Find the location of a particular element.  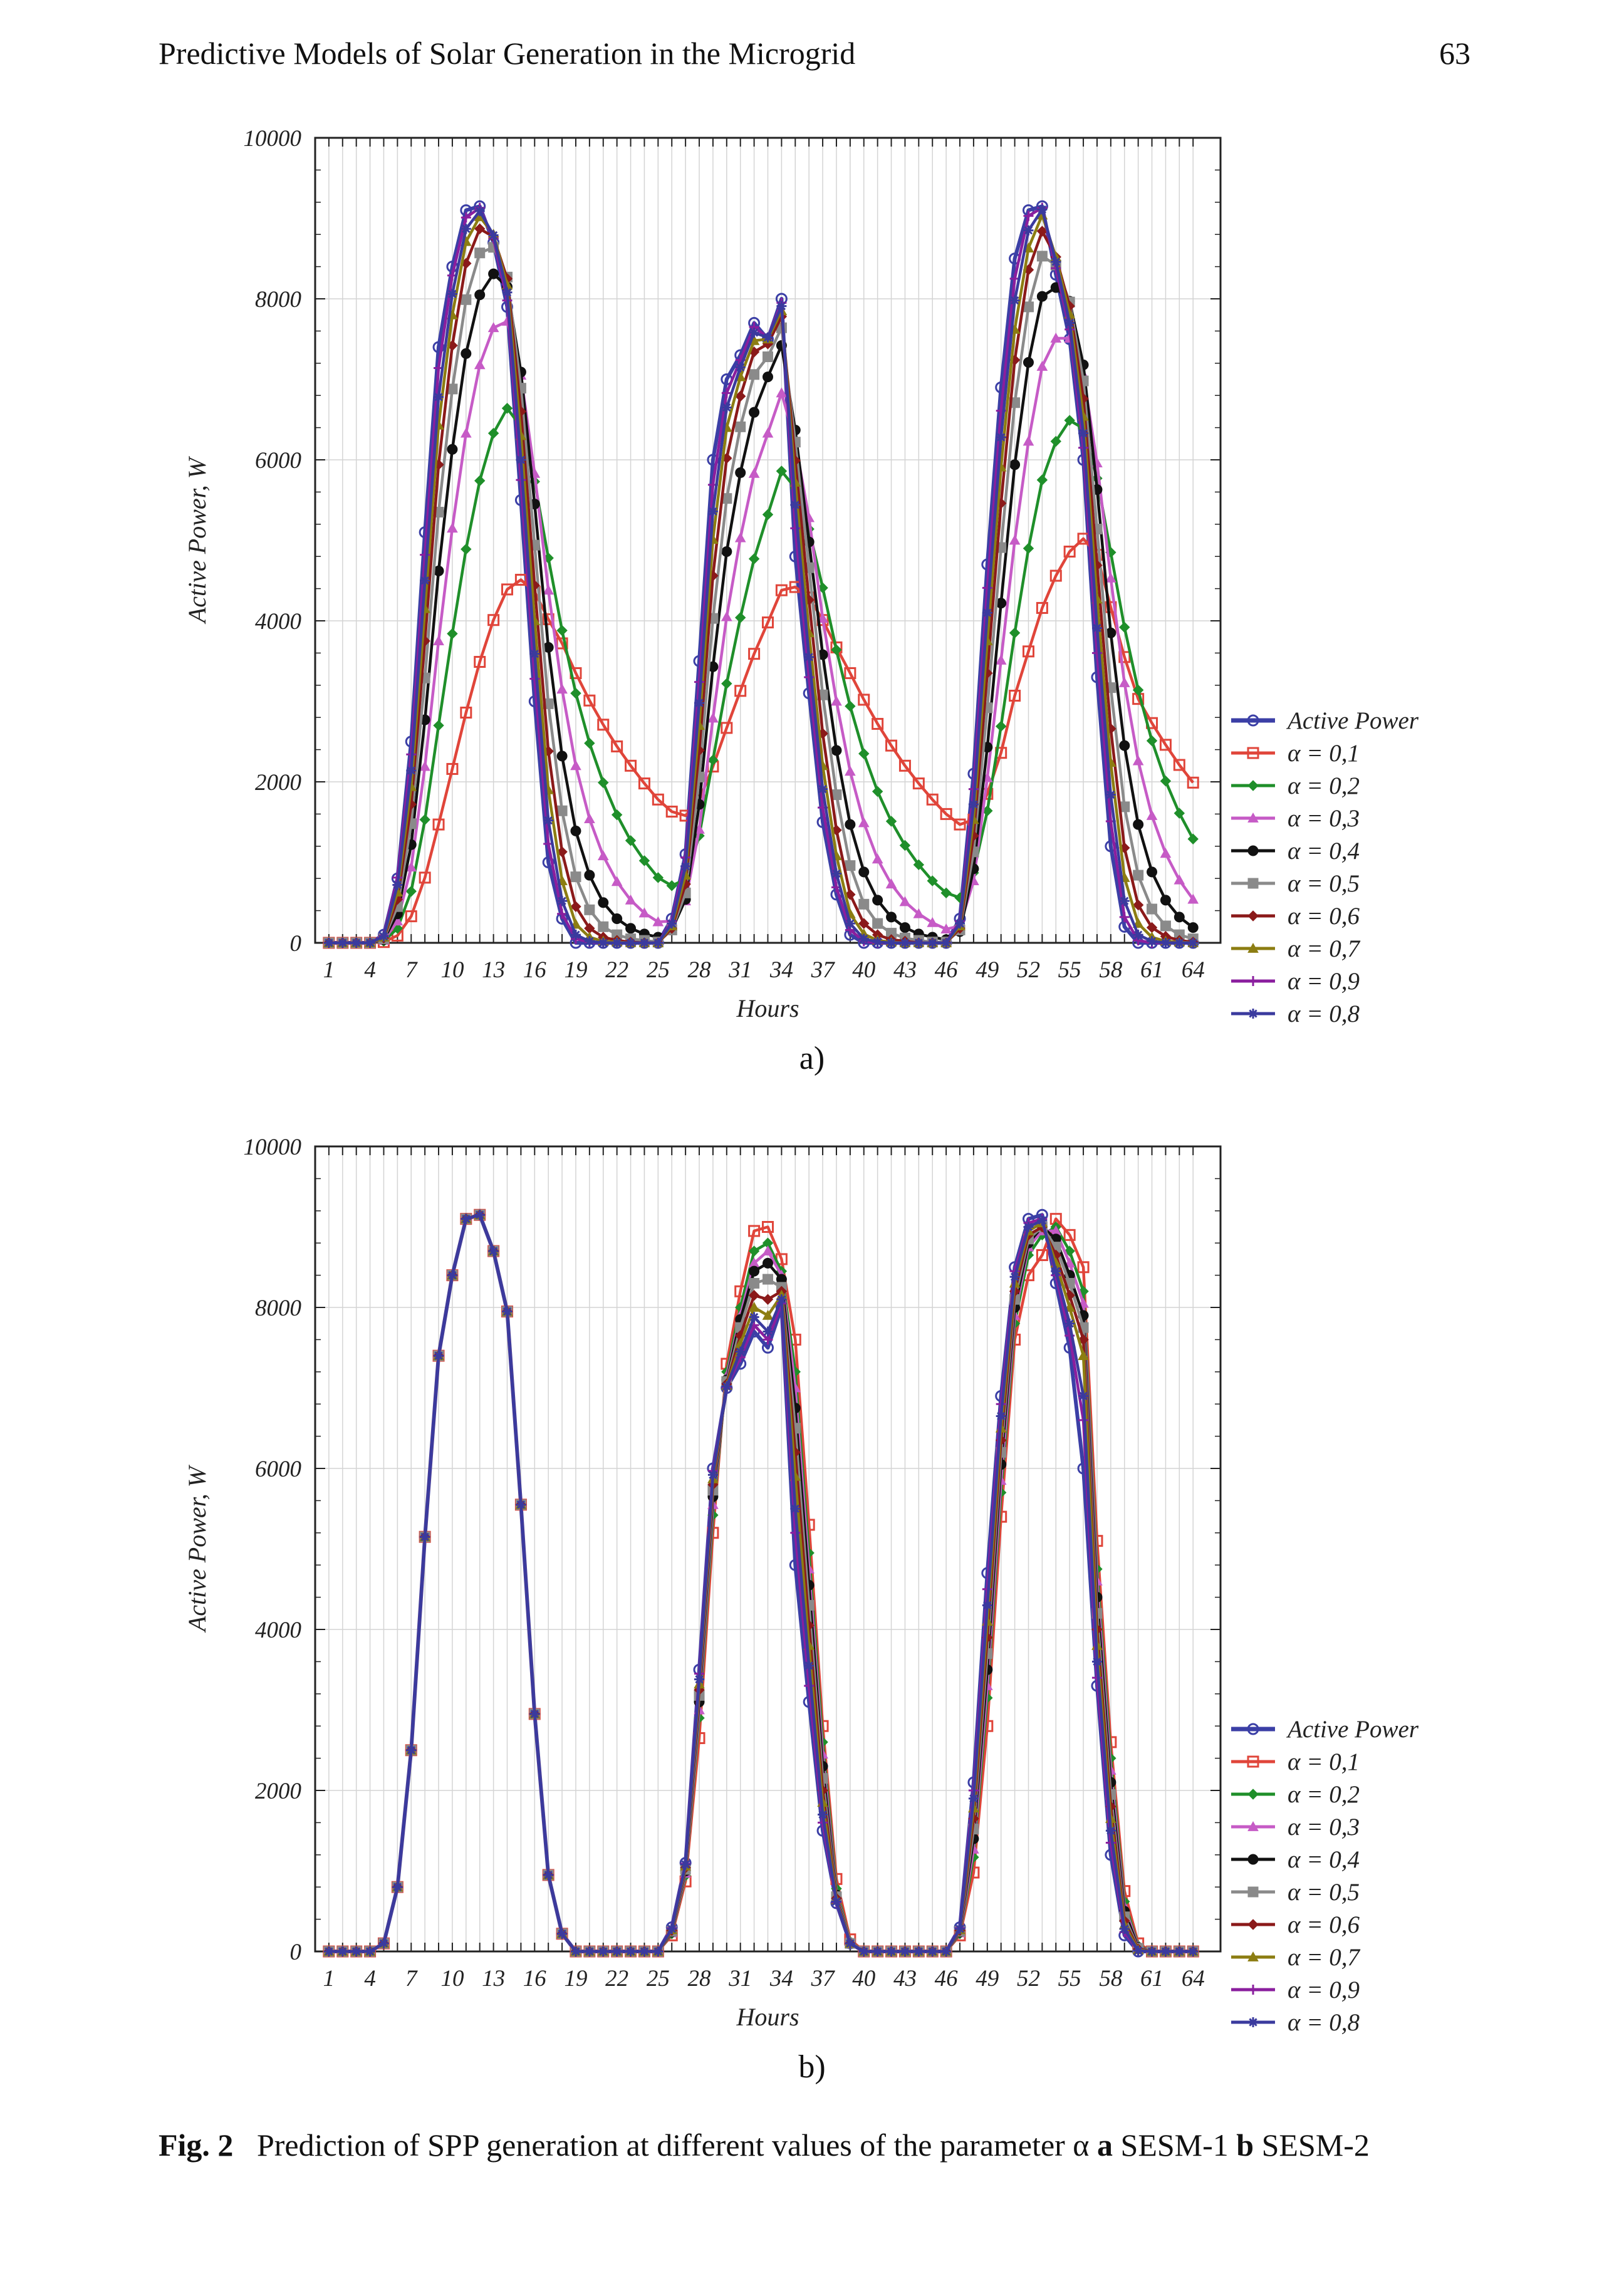

chart-a-x-tick-label: 16 is located at coordinates (535, 970).